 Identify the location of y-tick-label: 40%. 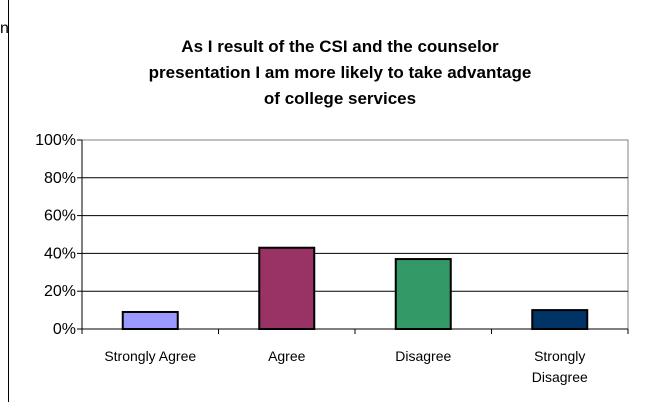
(60, 253).